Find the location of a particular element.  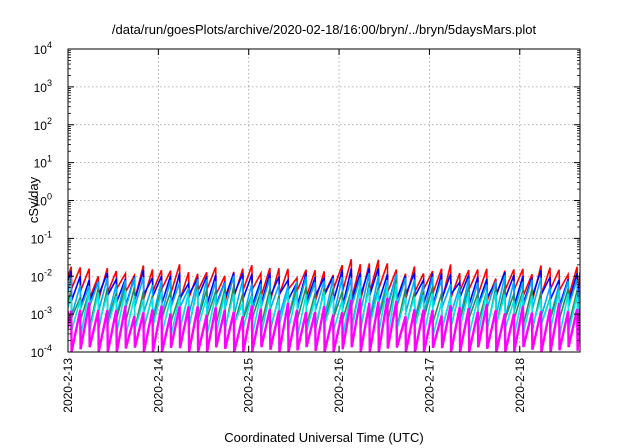

x-tick-label: 2020-2-15 is located at coordinates (249, 385).